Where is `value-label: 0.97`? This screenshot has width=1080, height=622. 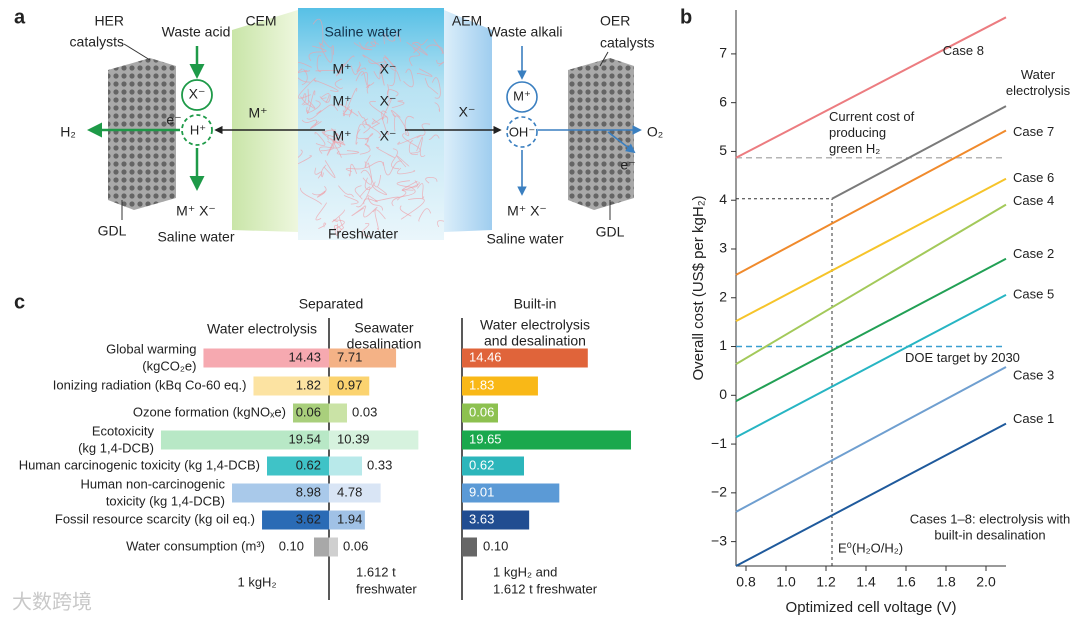
value-label: 0.97 is located at coordinates (349, 384).